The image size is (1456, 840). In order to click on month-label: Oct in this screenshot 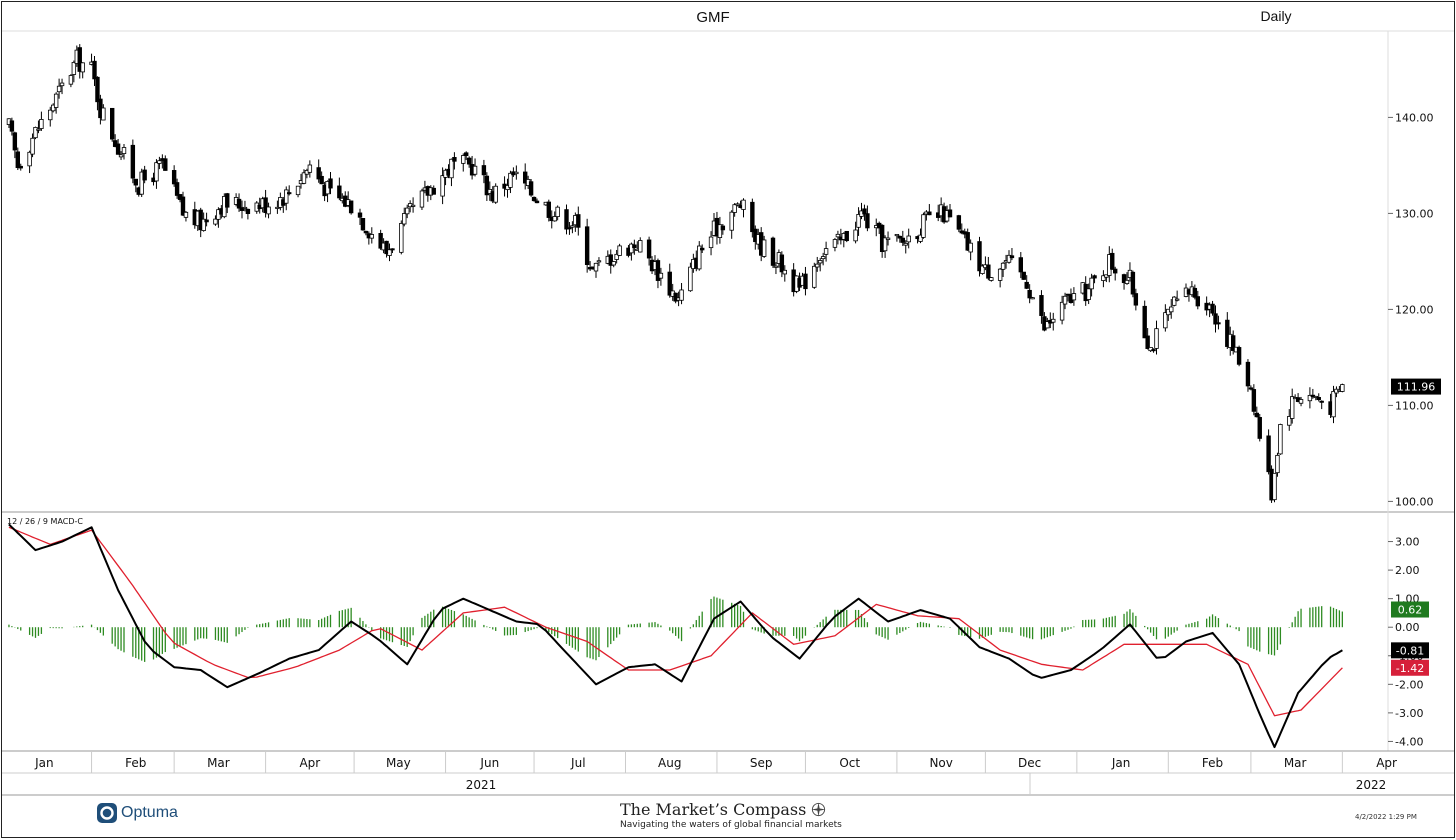, I will do `click(849, 763)`.